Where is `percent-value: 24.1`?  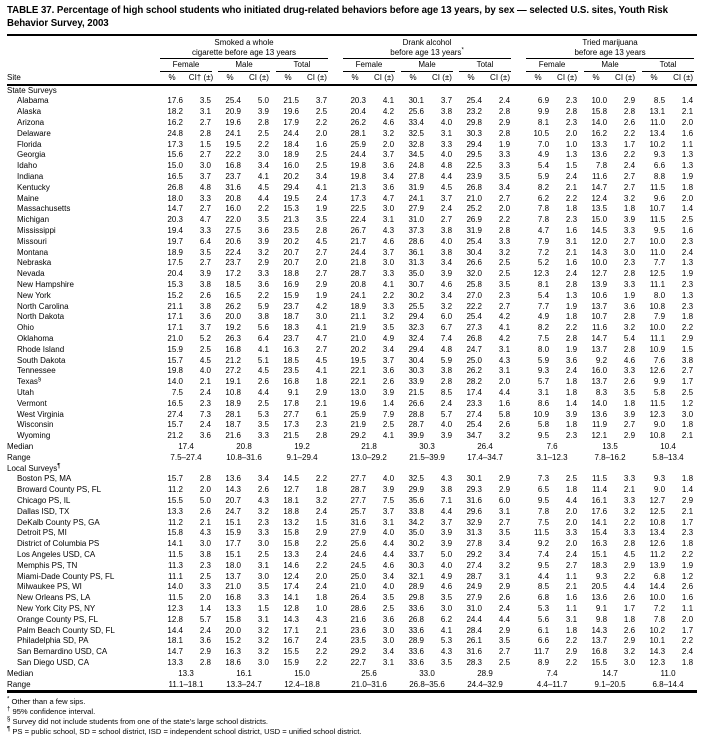
percent-value: 24.1 is located at coordinates (358, 295).